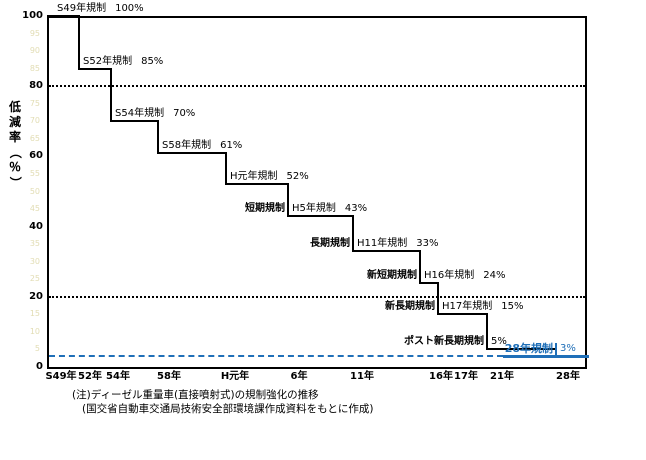 The image size is (646, 460). I want to click on y-tick-100: 100, so click(32, 15).